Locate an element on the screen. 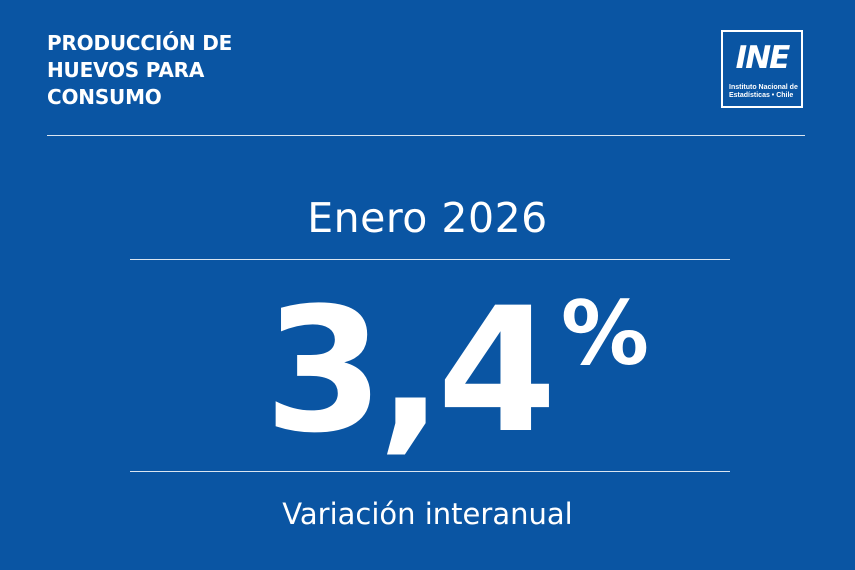 Image resolution: width=855 pixels, height=570 pixels. bottom-divider is located at coordinates (430, 471).